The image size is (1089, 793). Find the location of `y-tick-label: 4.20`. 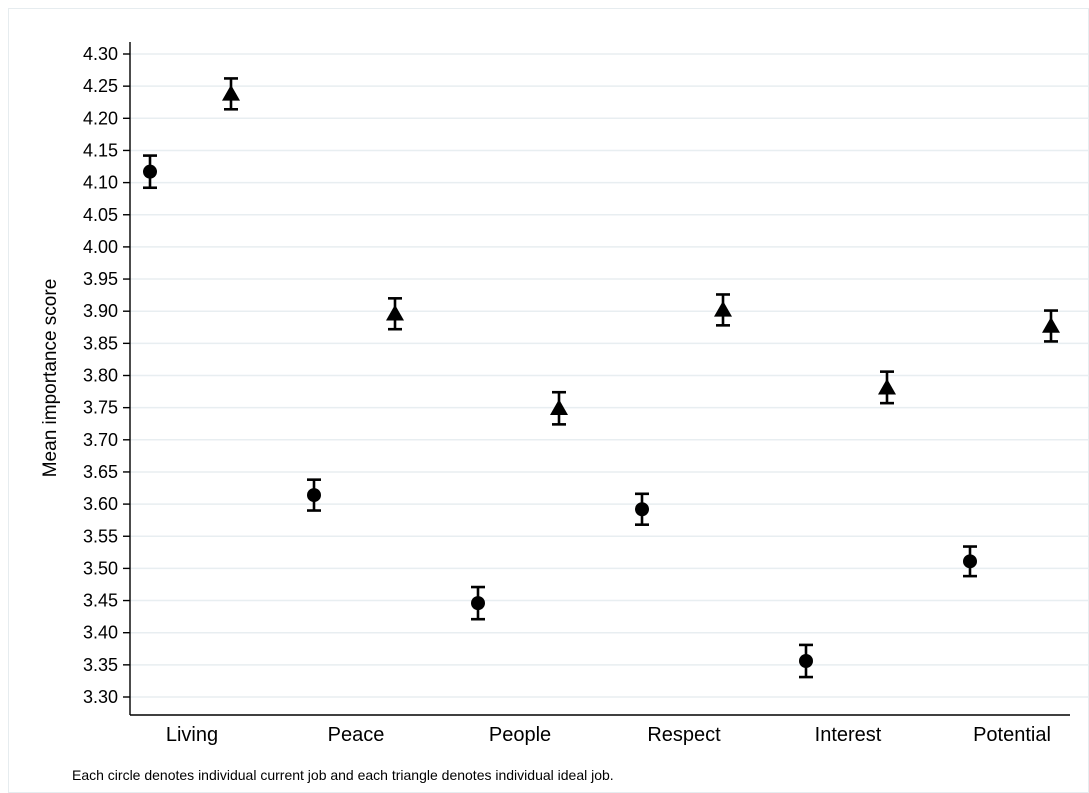

y-tick-label: 4.20 is located at coordinates (100, 118).